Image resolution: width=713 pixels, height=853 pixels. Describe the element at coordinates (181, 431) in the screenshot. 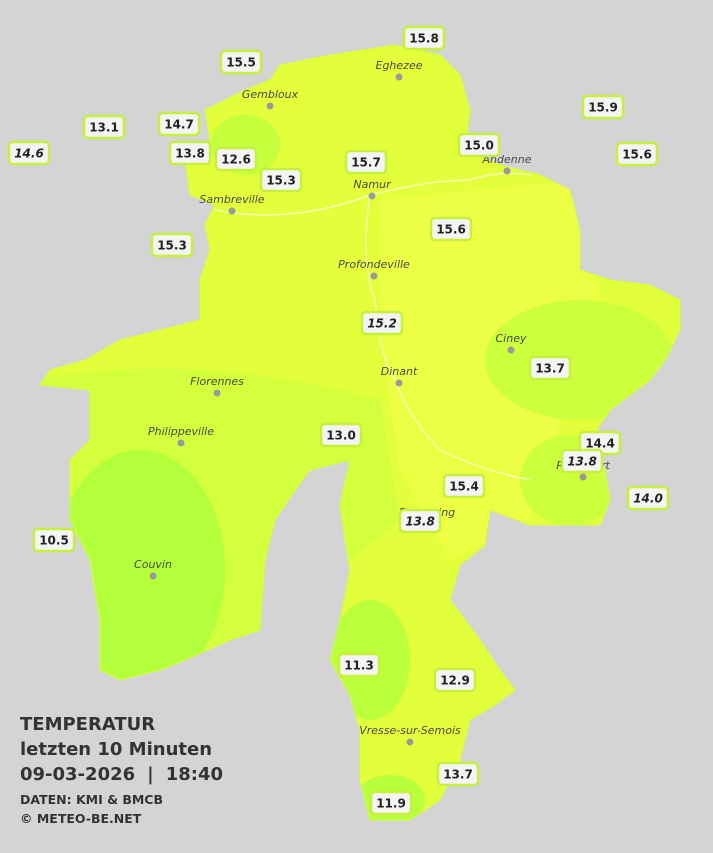

I see `city-label: Philippeville` at that location.